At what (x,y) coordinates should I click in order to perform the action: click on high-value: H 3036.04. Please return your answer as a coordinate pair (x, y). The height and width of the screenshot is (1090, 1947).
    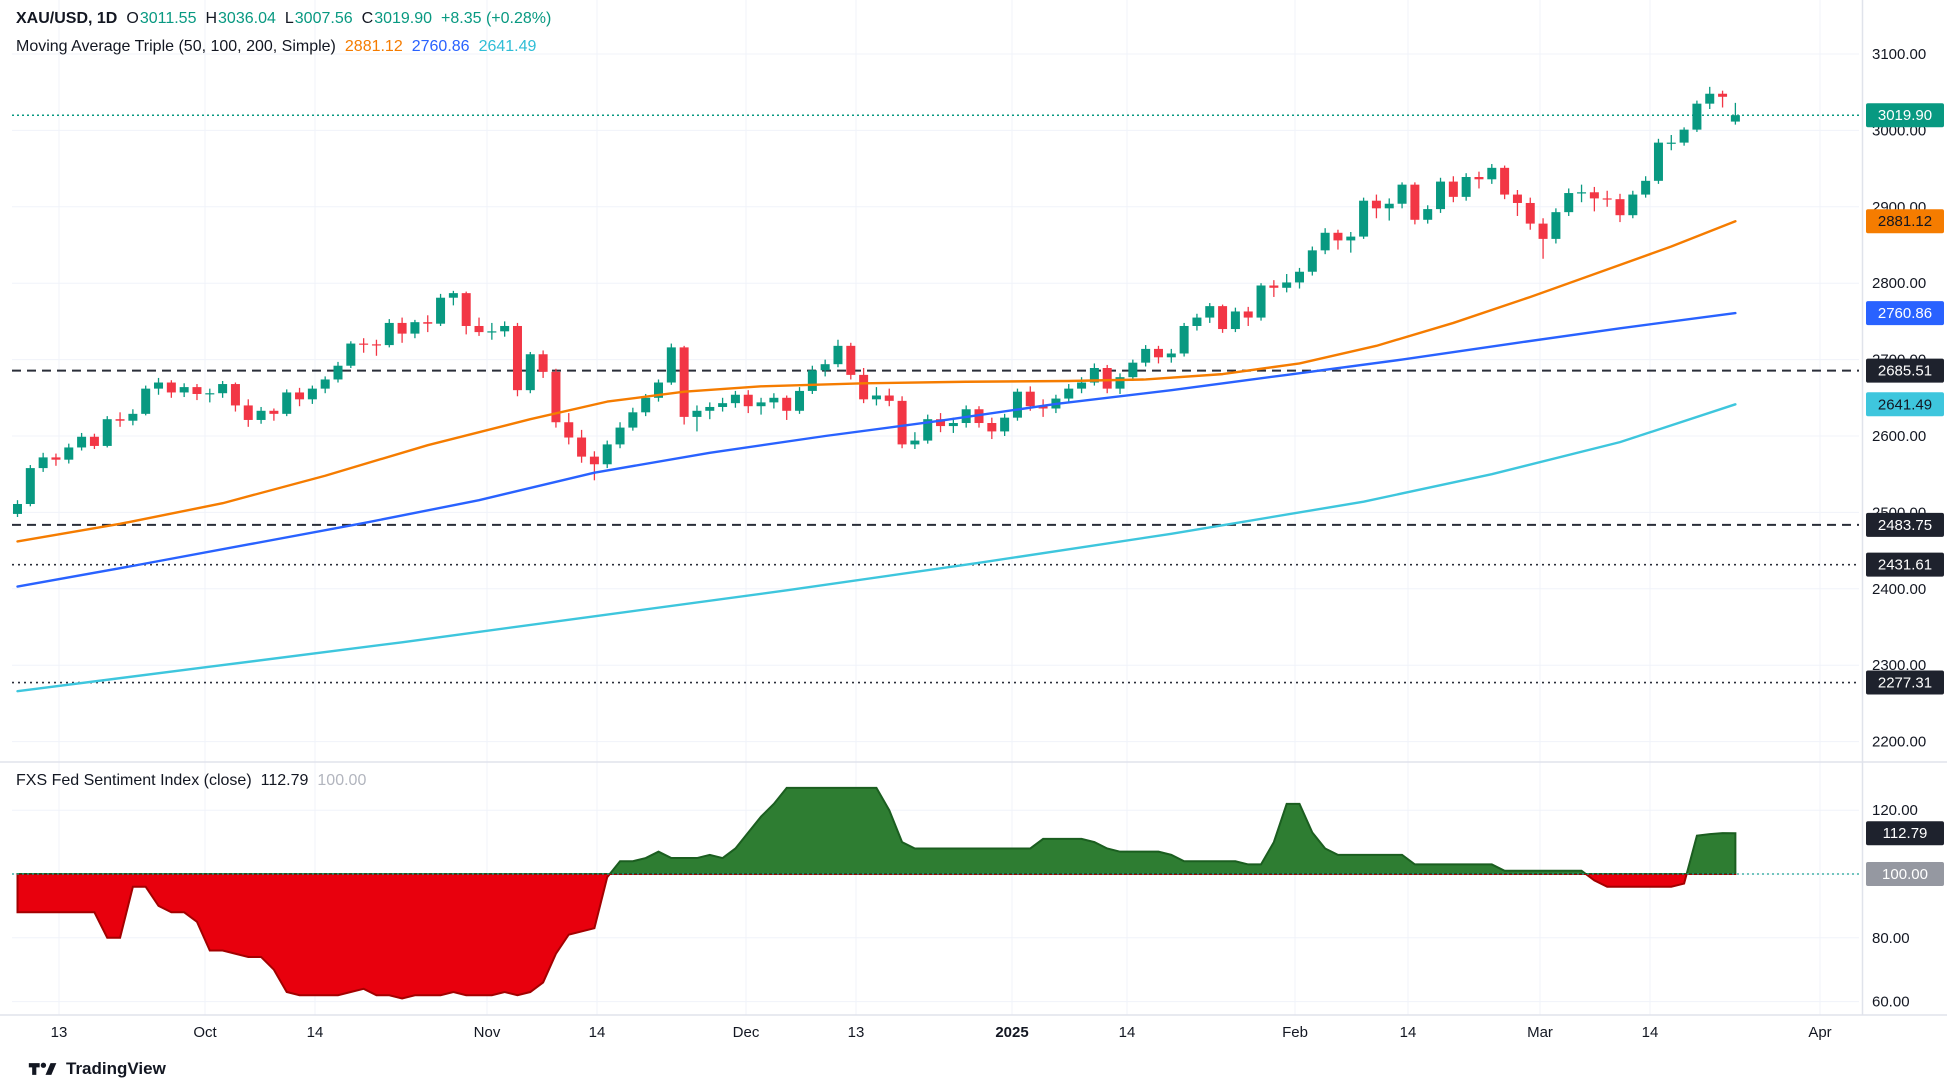
    Looking at the image, I should click on (240, 18).